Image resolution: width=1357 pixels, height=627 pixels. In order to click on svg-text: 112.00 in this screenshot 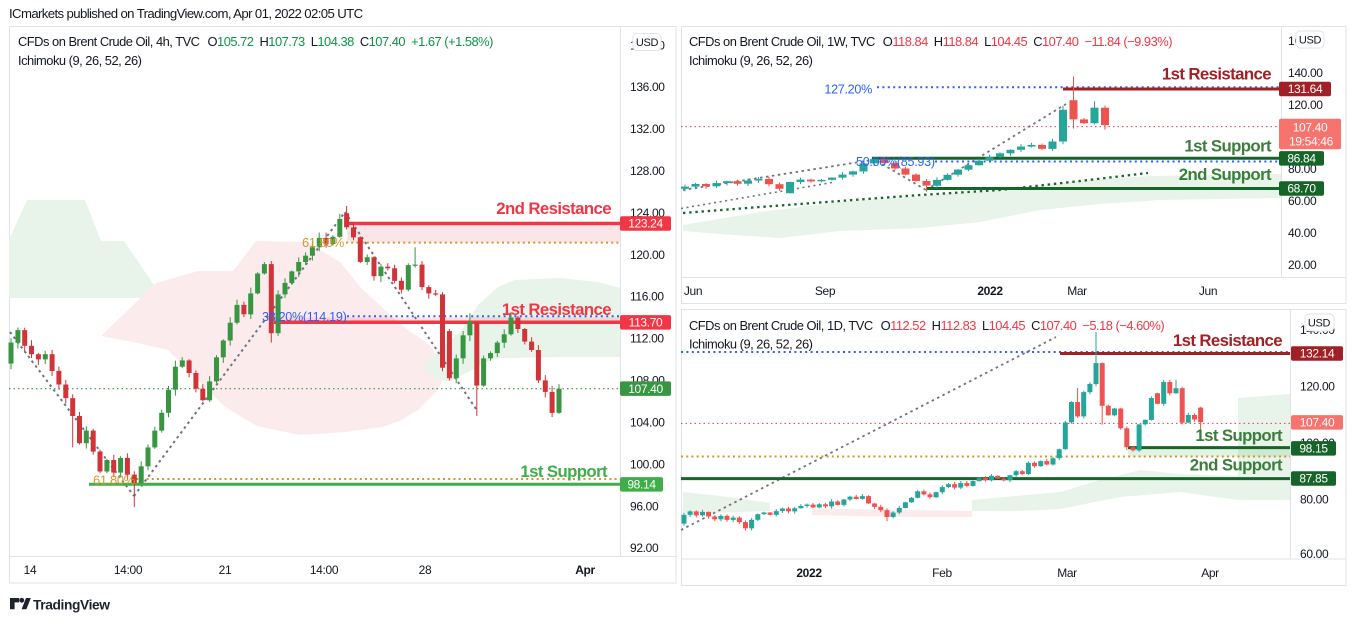, I will do `click(647, 339)`.